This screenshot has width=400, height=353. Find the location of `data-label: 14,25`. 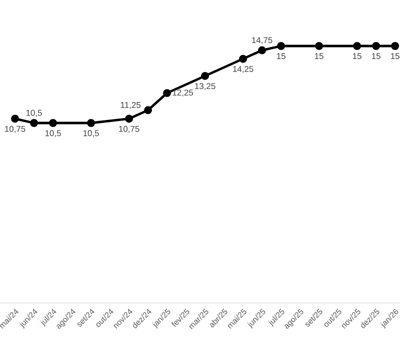

data-label: 14,25 is located at coordinates (243, 69).